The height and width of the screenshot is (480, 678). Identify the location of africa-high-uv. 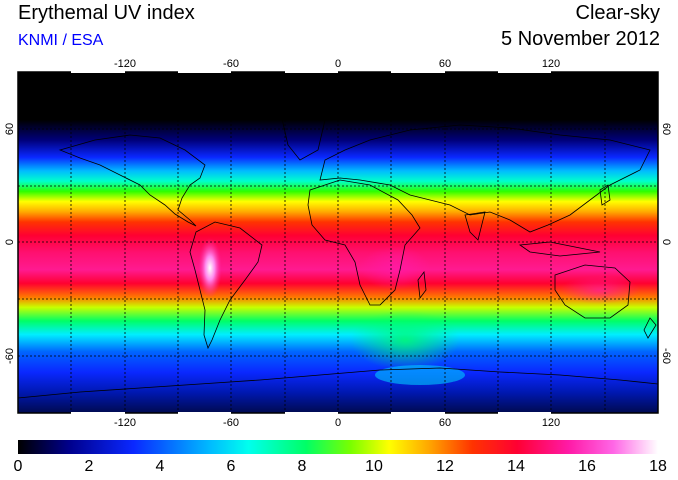
(395, 268).